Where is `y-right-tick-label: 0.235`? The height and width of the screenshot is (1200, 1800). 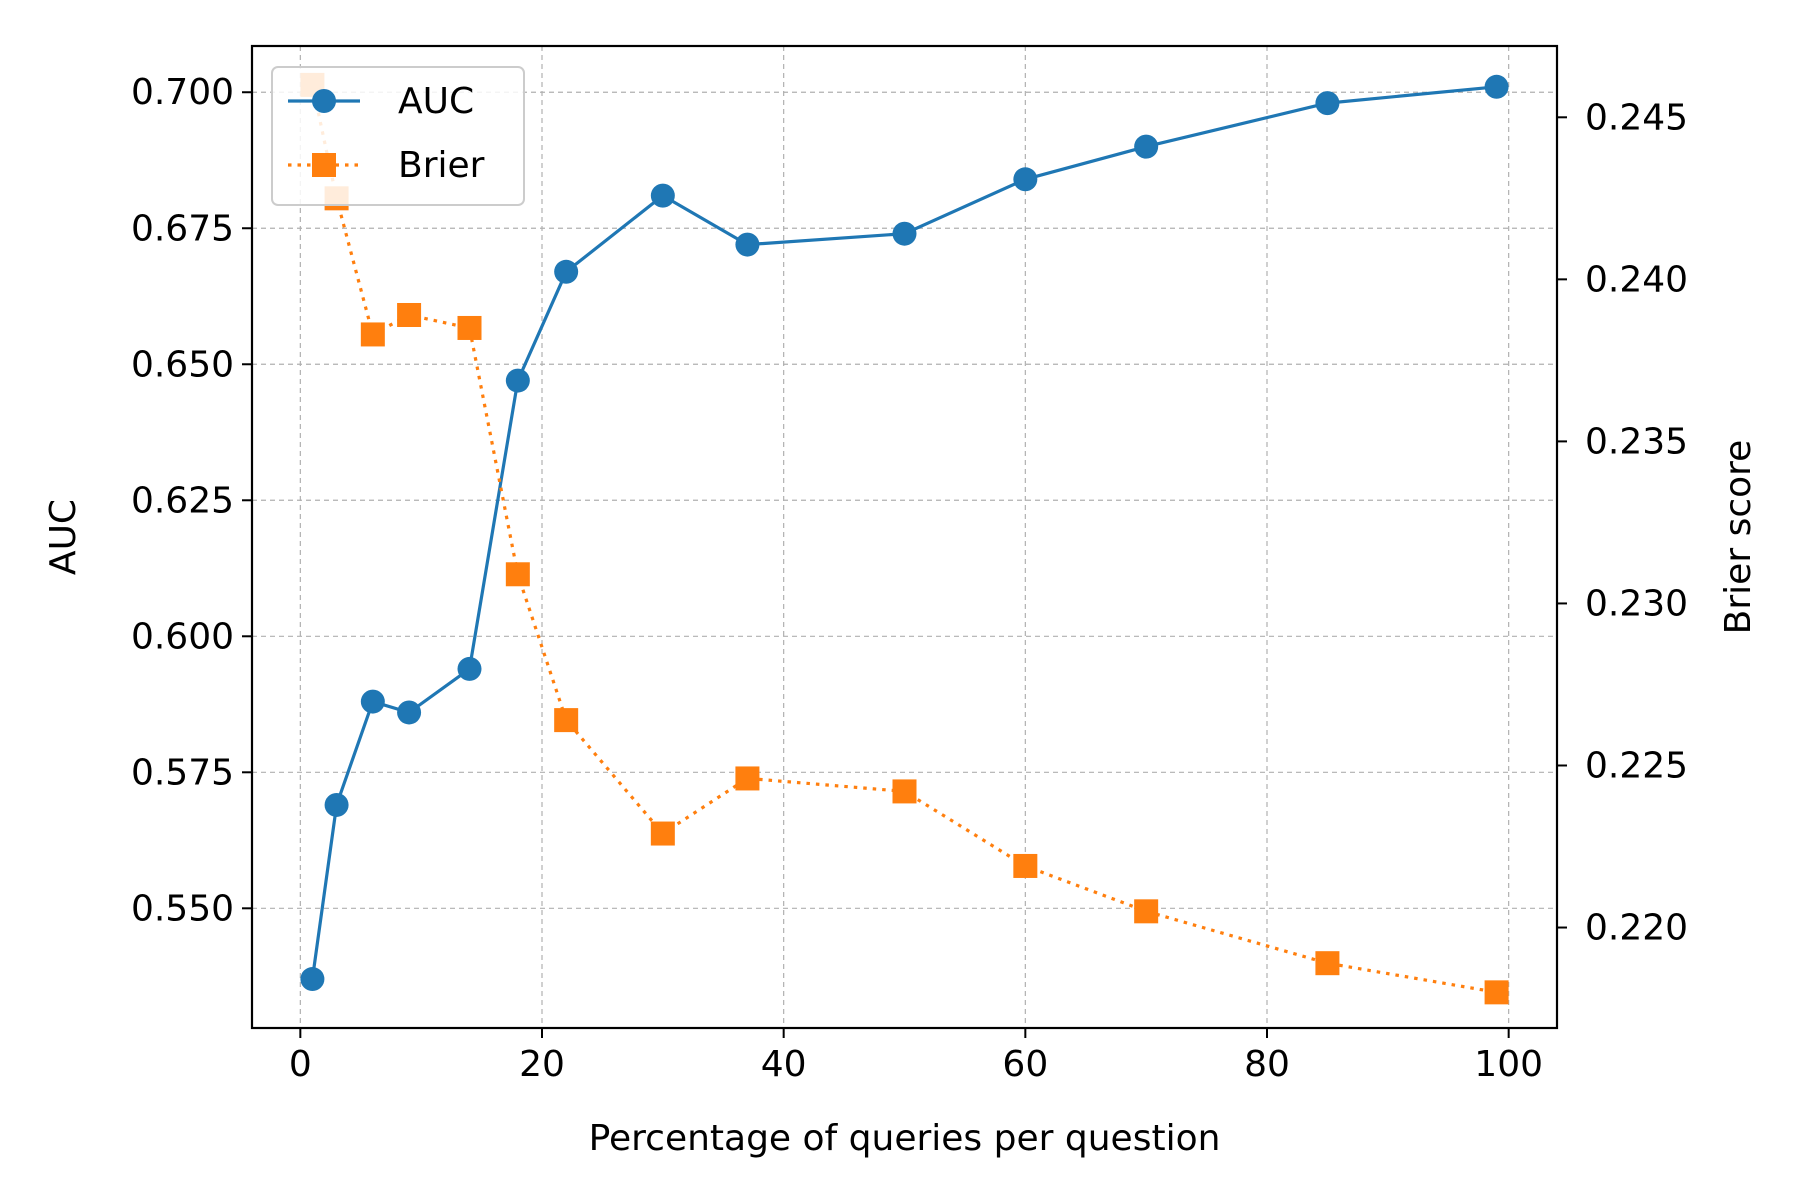
y-right-tick-label: 0.235 is located at coordinates (1636, 441).